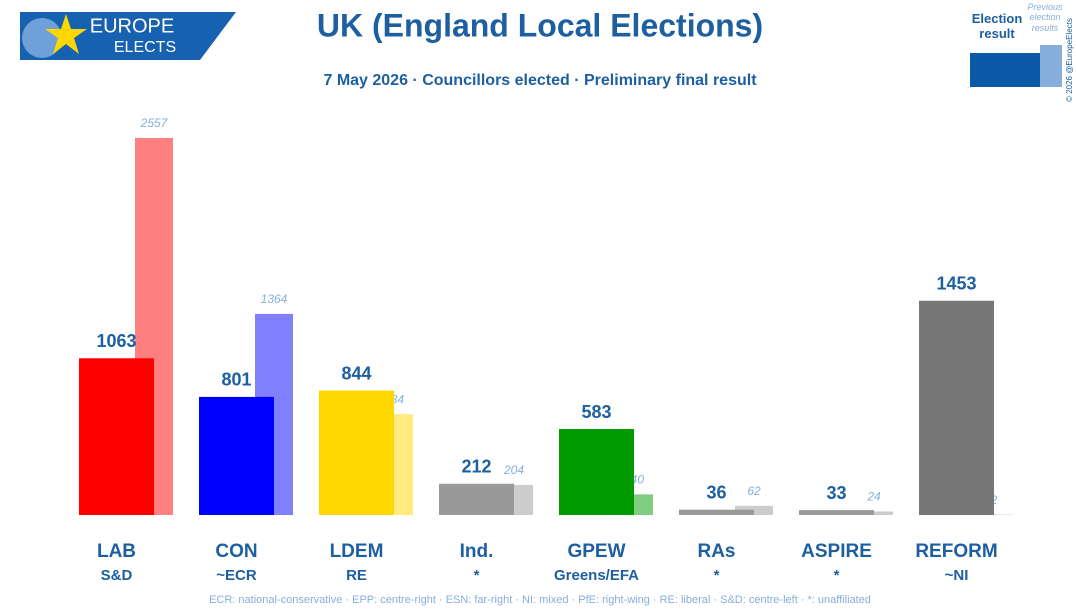  What do you see at coordinates (540, 25) in the screenshot?
I see `chart-title: UK (England Local Elections)` at bounding box center [540, 25].